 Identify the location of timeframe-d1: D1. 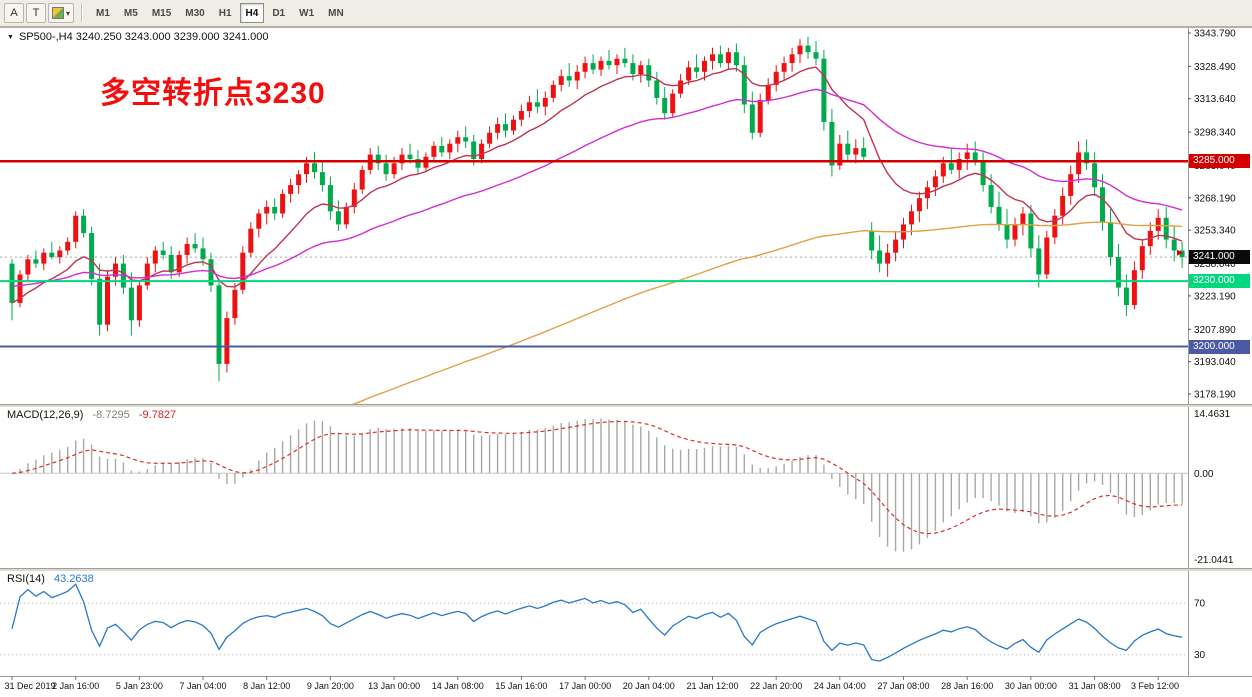
(278, 13).